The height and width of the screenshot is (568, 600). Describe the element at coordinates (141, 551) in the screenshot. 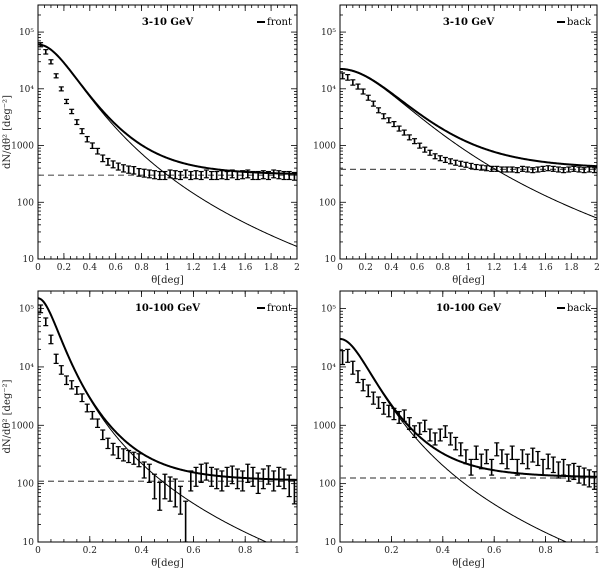

I see `x-tick-label: 0.4` at that location.